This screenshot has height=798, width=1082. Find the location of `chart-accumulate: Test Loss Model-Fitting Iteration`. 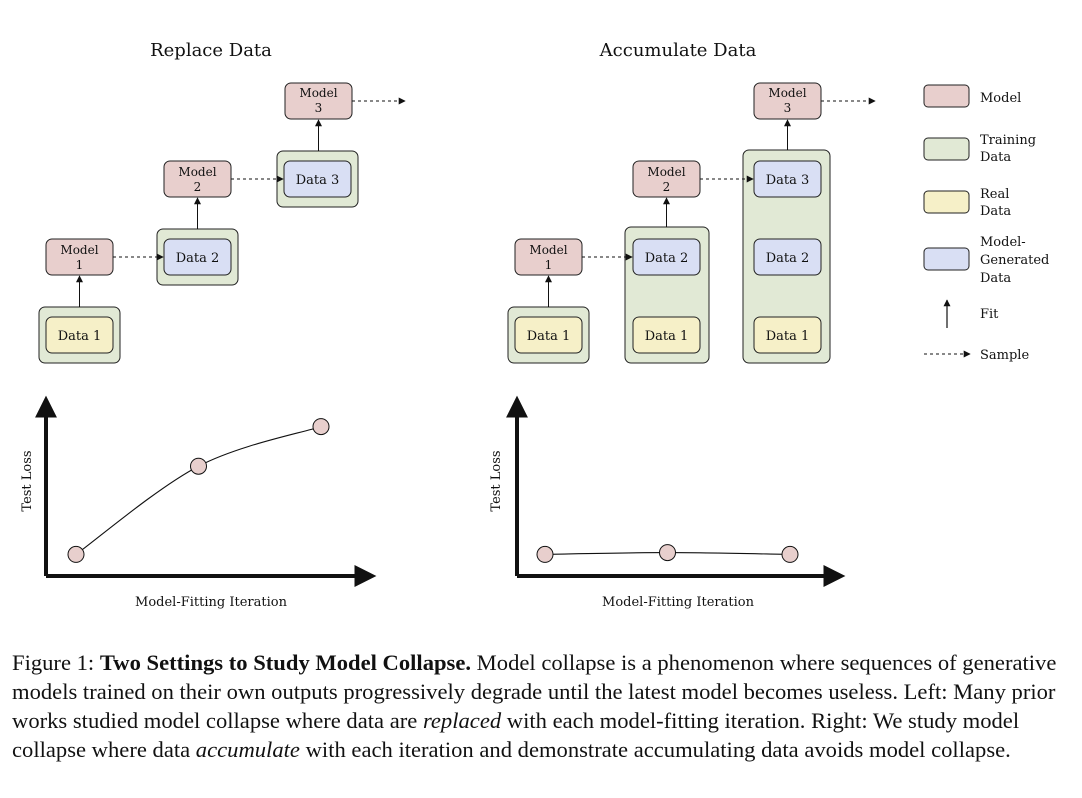

chart-accumulate: Test Loss Model-Fitting Iteration is located at coordinates (667, 502).